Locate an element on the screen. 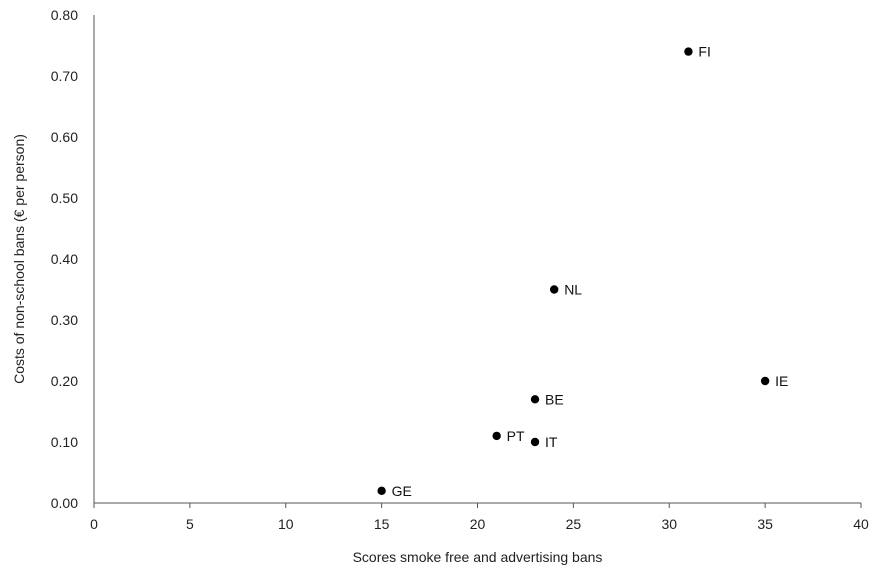 The width and height of the screenshot is (875, 568). data-point-be is located at coordinates (535, 399).